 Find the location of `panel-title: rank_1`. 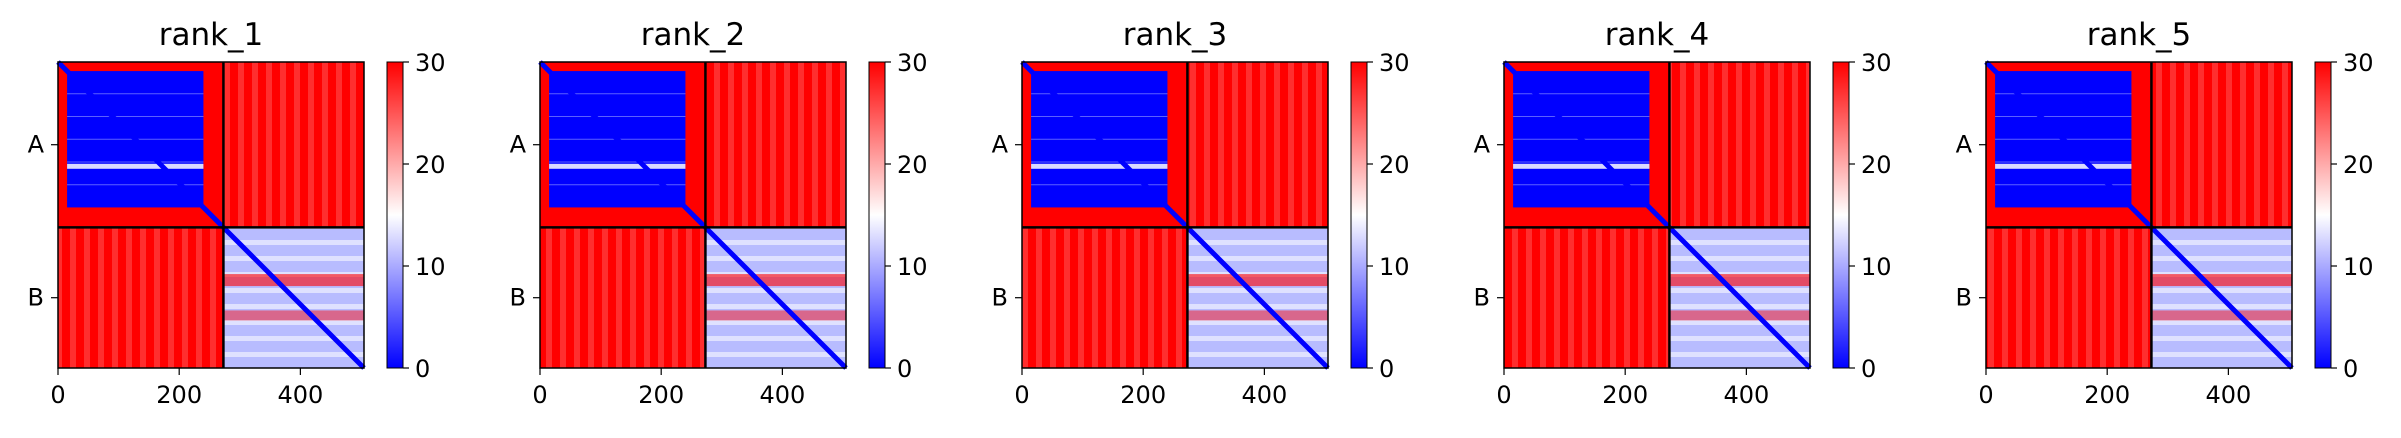

panel-title: rank_1 is located at coordinates (211, 35).